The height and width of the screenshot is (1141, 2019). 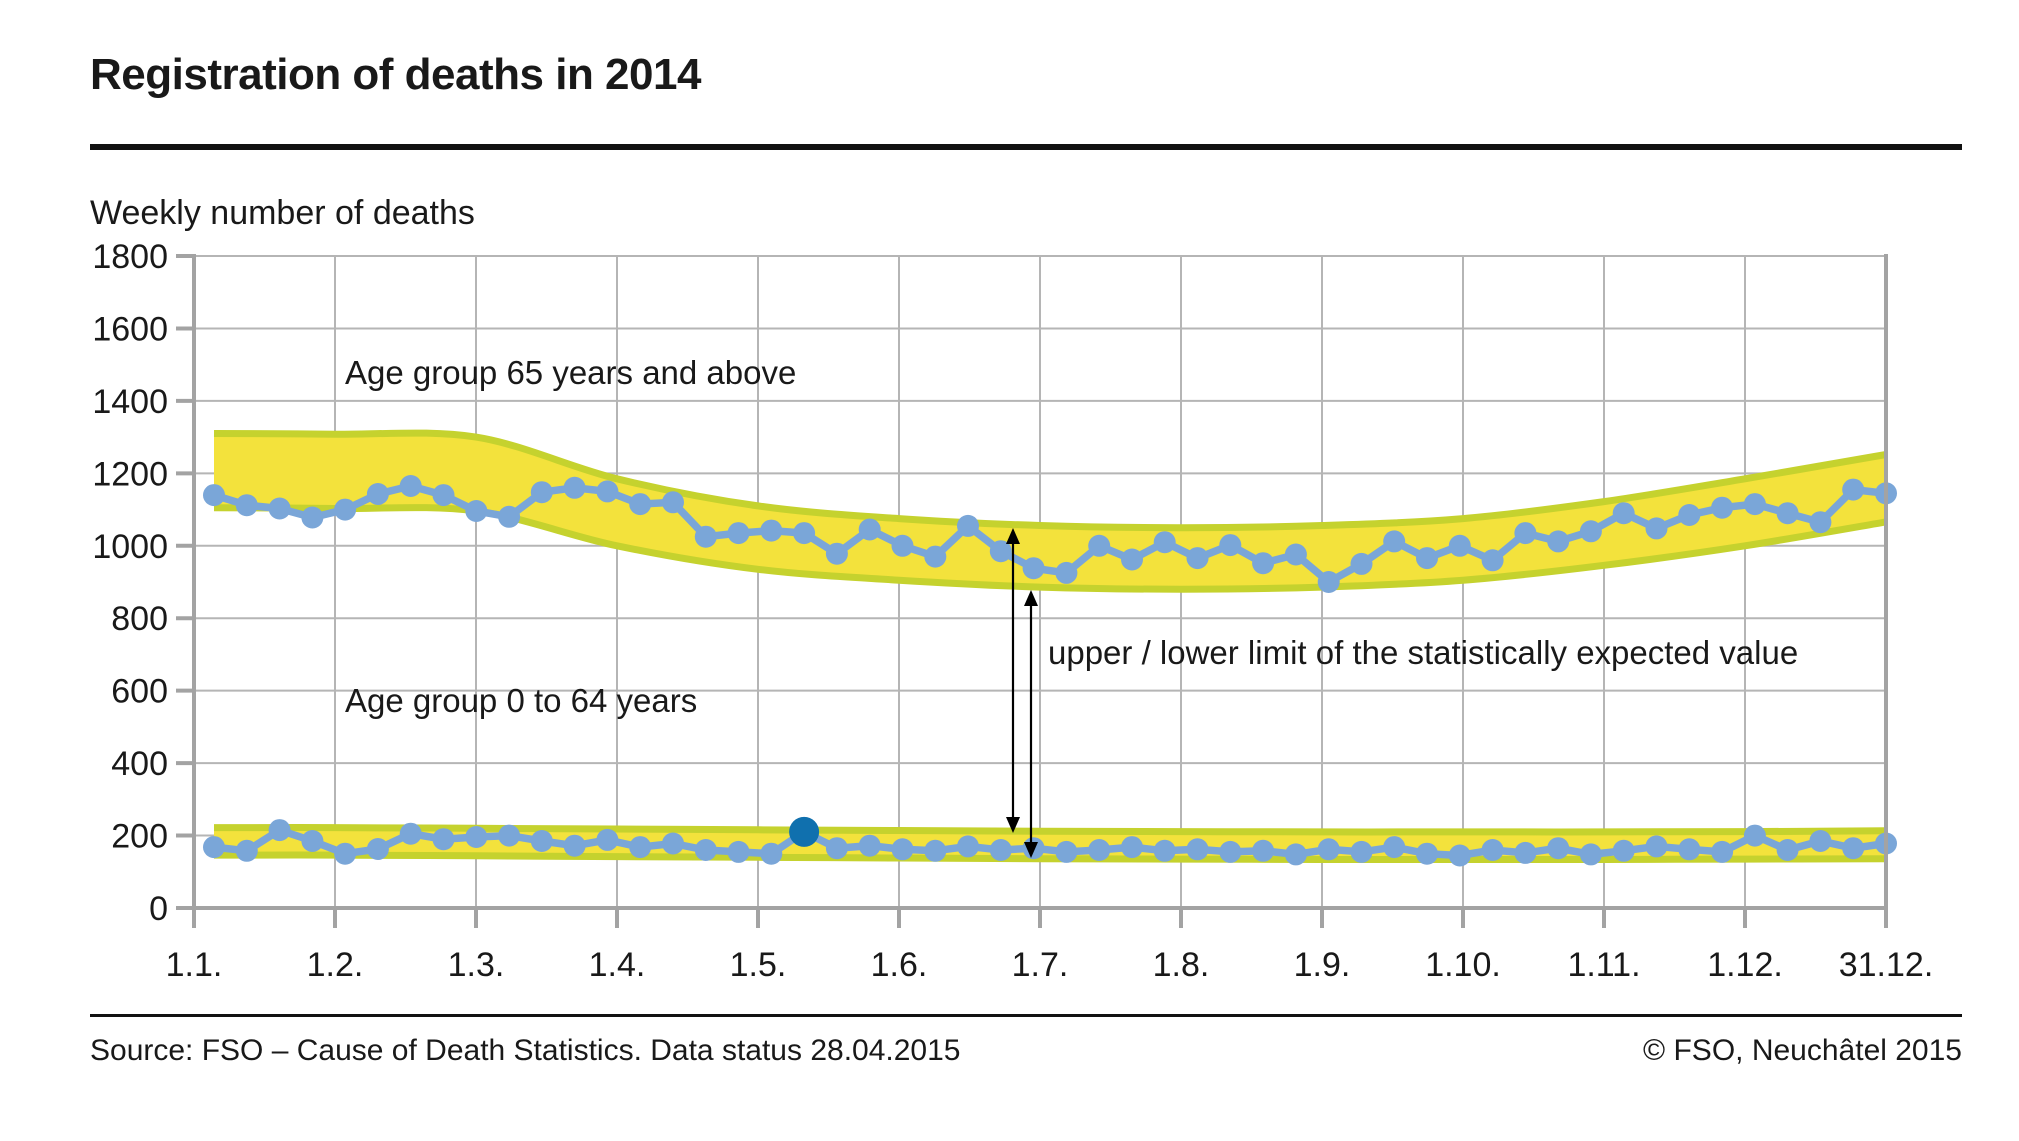 I want to click on y-tick-label: 1400, so click(x=130, y=402).